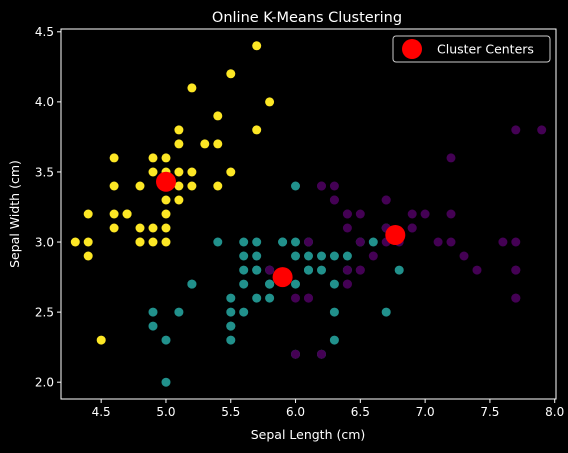  Describe the element at coordinates (48, 207) in the screenshot. I see `y-axis-ticks: 2.0 2.5 3.0 3.5 4.0 4.5` at that location.